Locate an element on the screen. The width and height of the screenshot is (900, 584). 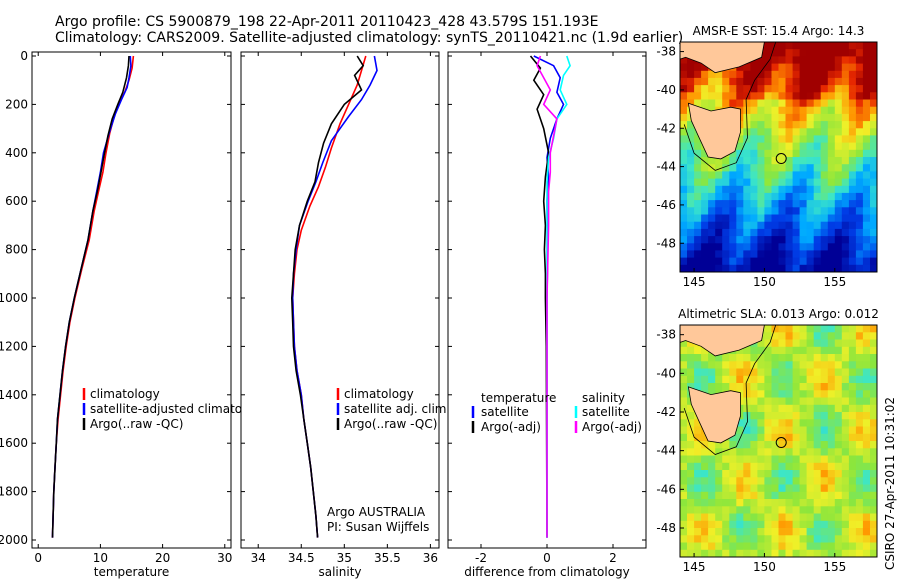
shelf-contour is located at coordinates (730, 106).